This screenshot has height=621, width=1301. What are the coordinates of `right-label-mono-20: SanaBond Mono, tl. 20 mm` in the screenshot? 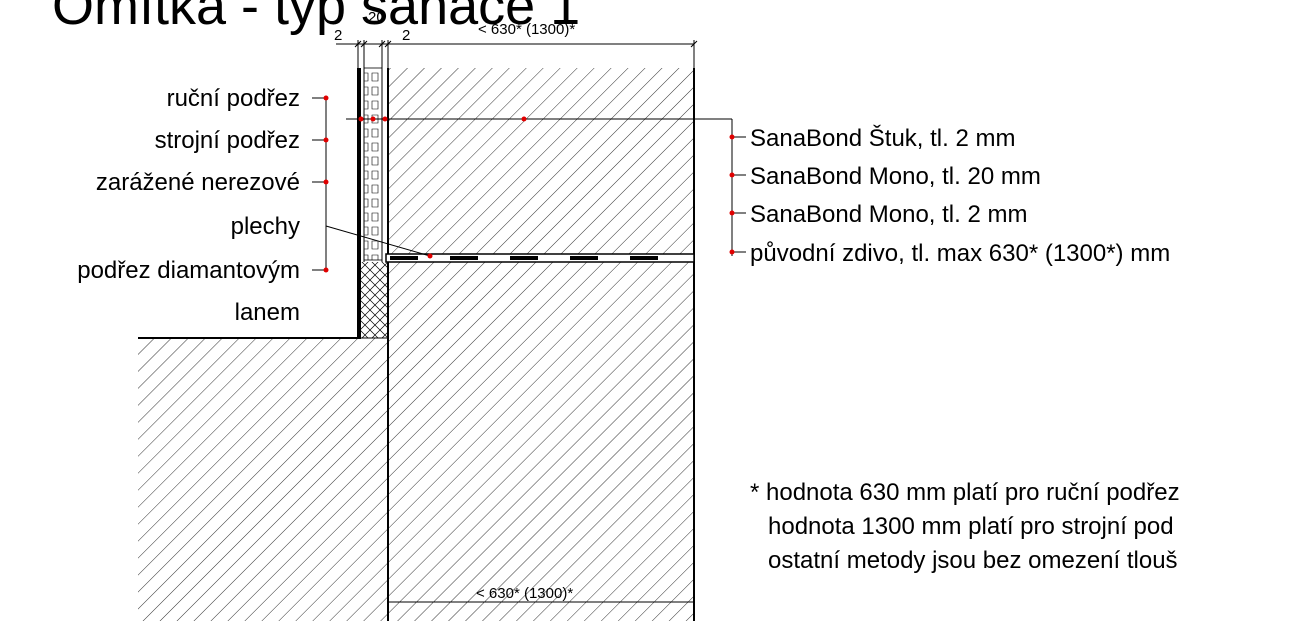 It's located at (895, 176).